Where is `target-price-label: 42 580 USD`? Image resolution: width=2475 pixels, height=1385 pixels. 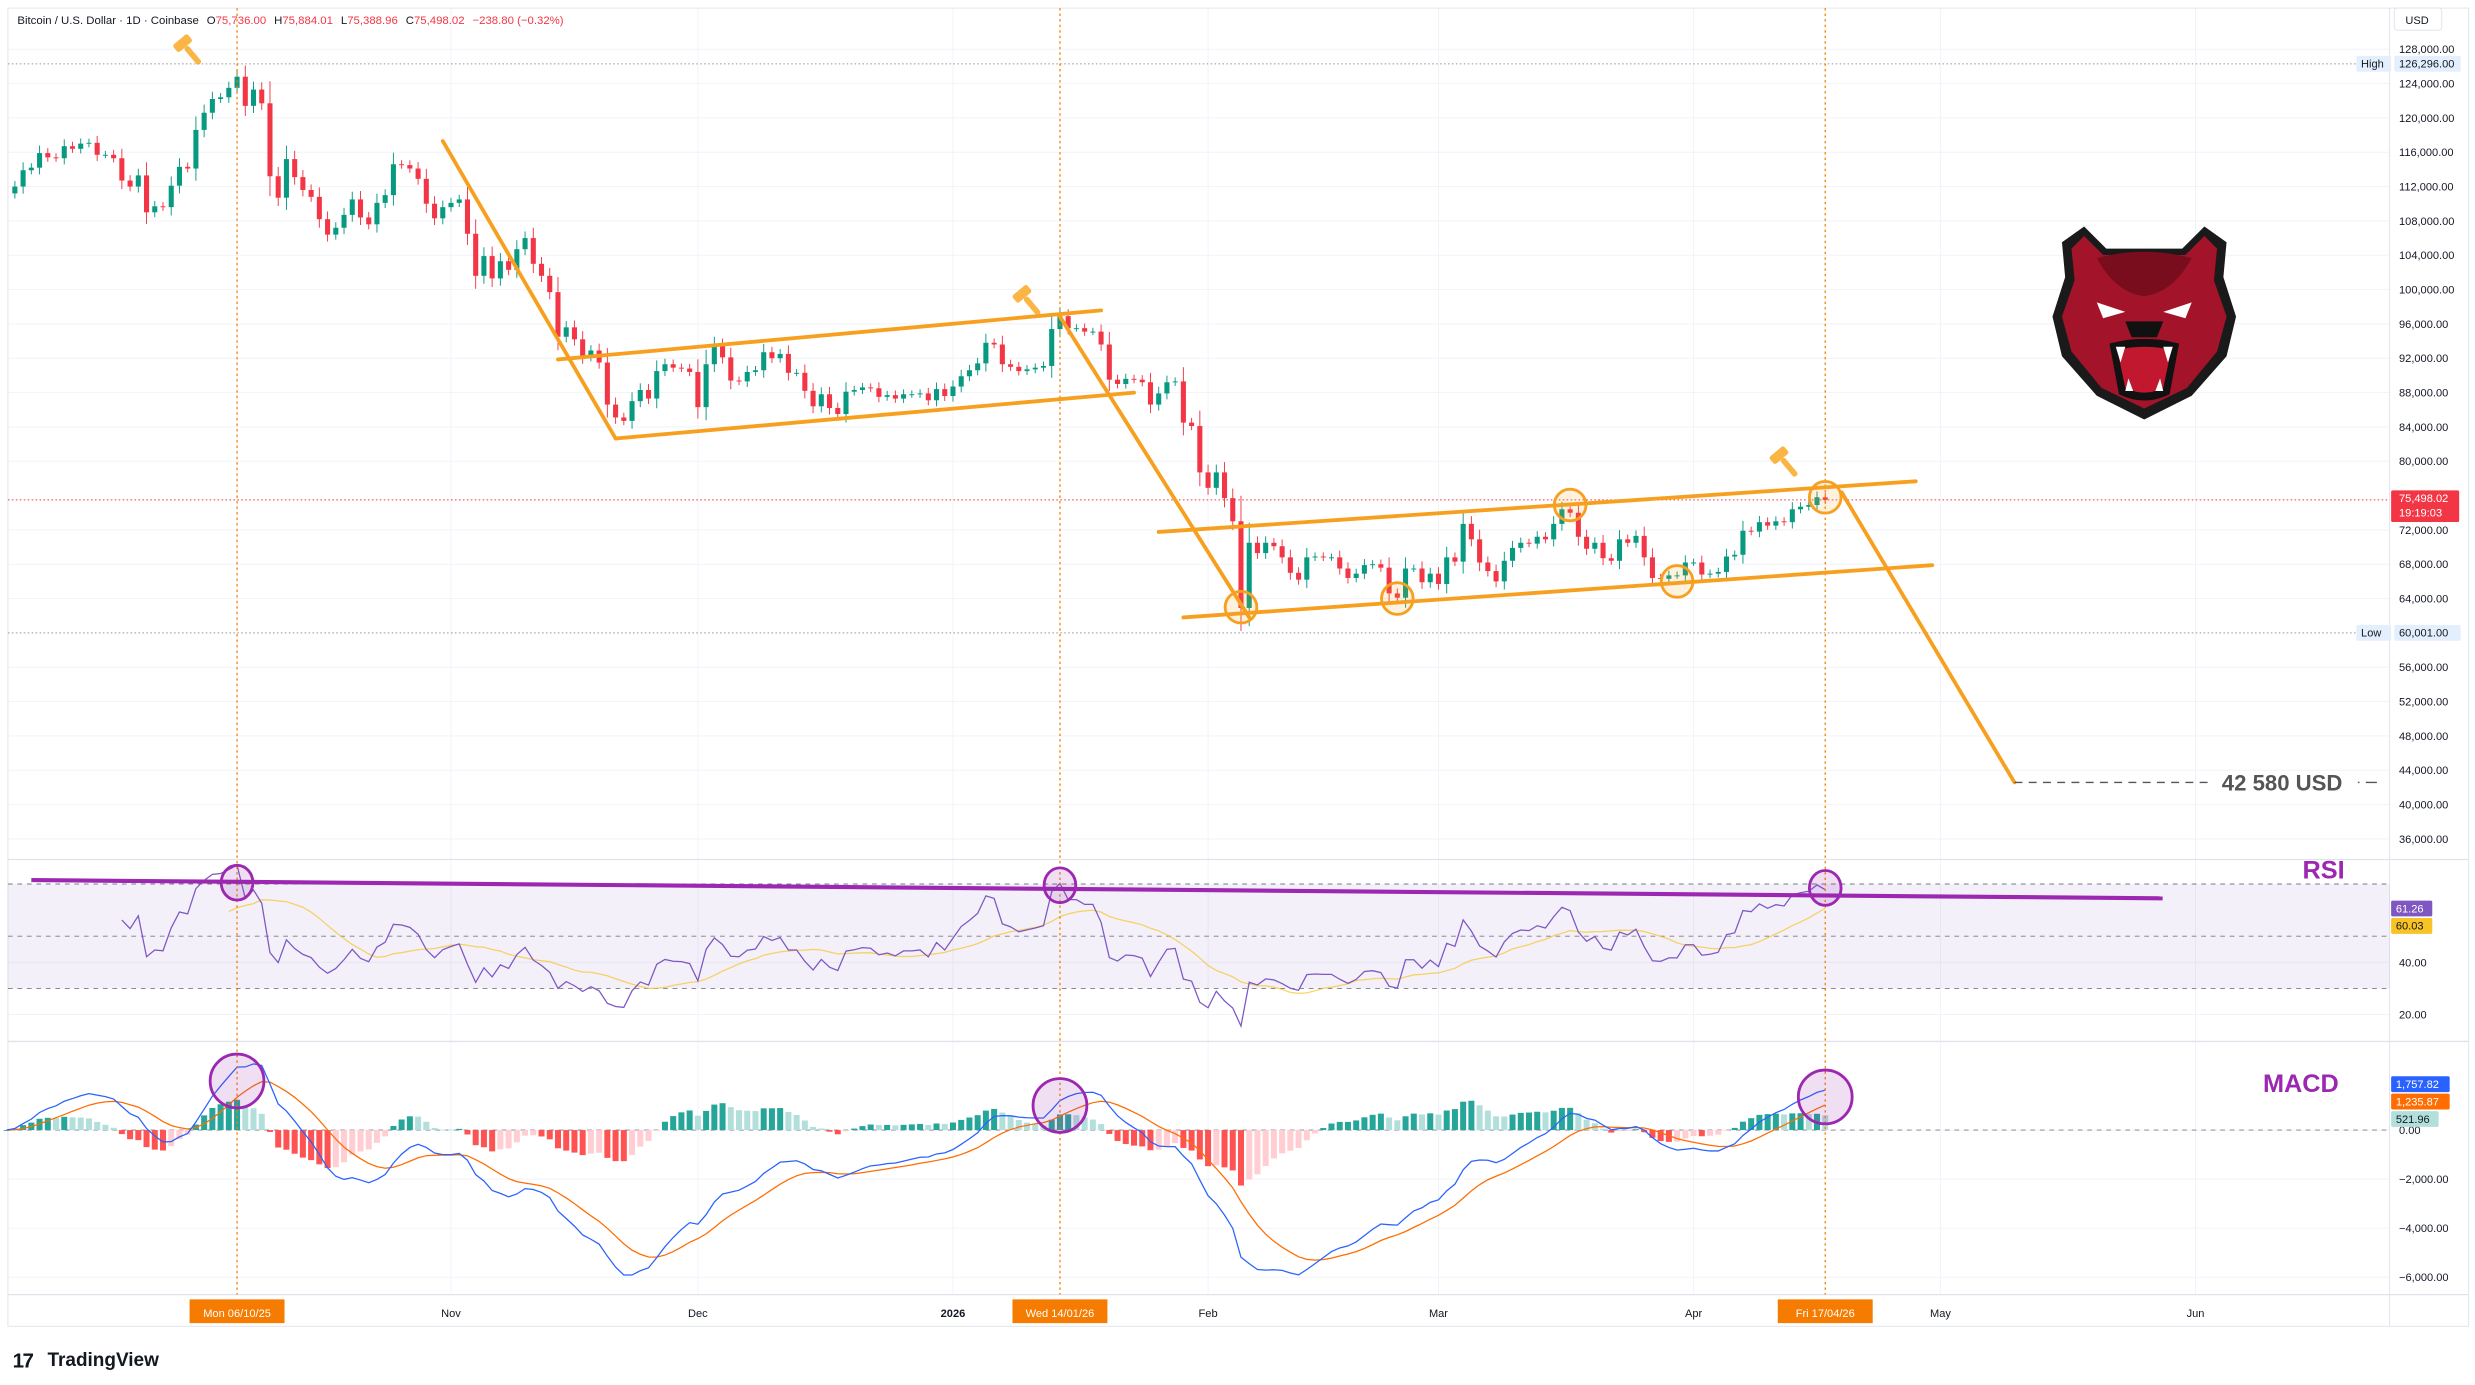
target-price-label: 42 580 USD is located at coordinates (2282, 782).